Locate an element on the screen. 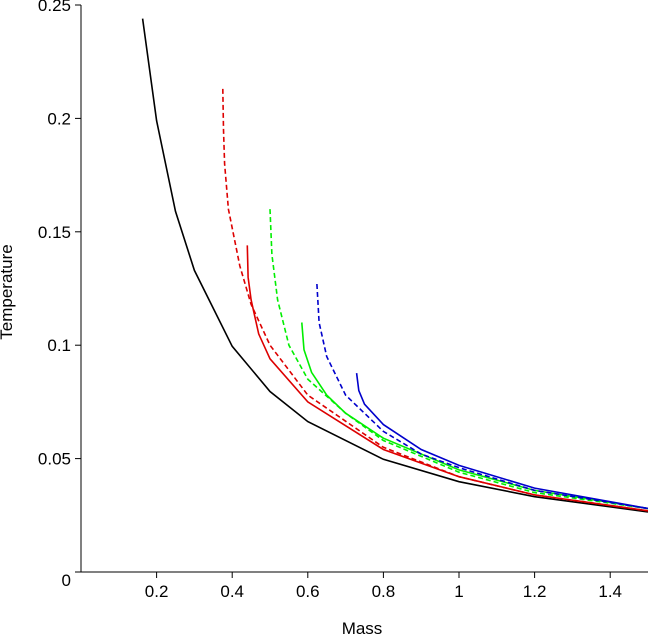  y-tick-label: 0.25 is located at coordinates (54, 7).